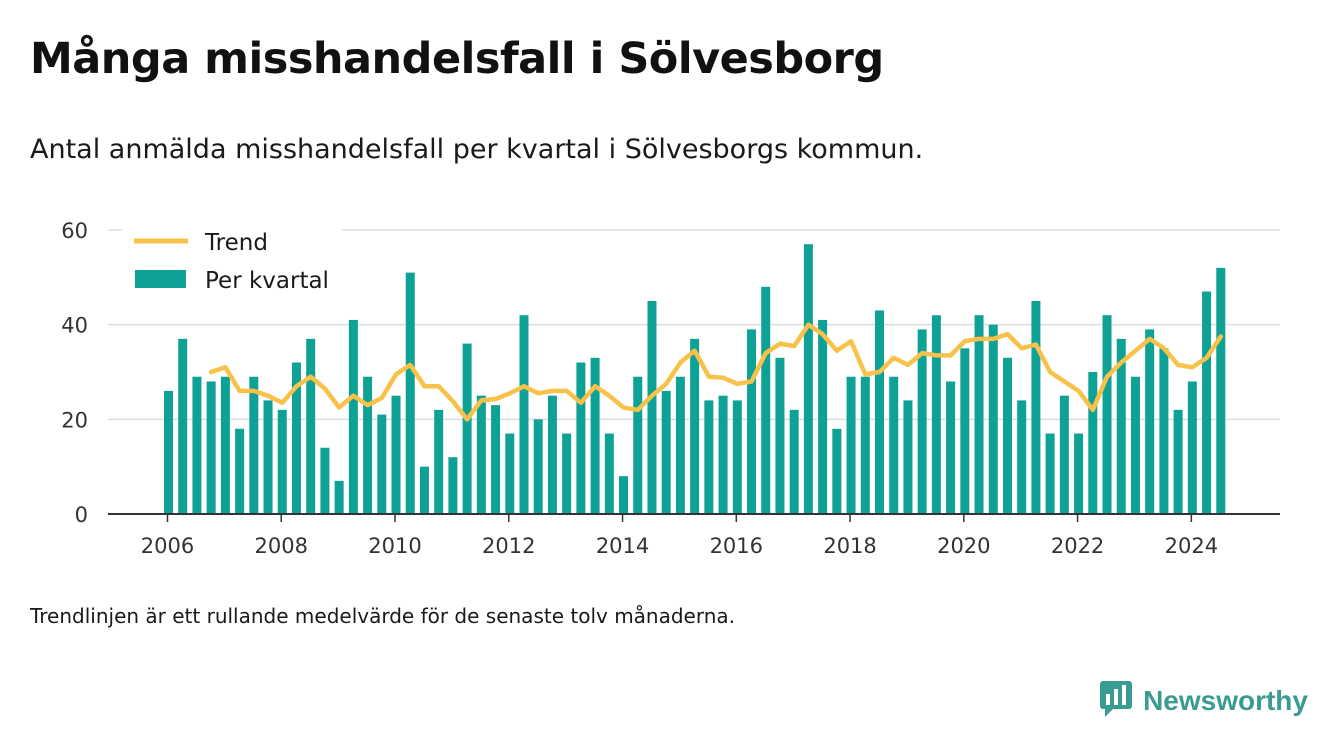 Image resolution: width=1340 pixels, height=753 pixels. What do you see at coordinates (167, 546) in the screenshot?
I see `x-tick-label: 2006` at bounding box center [167, 546].